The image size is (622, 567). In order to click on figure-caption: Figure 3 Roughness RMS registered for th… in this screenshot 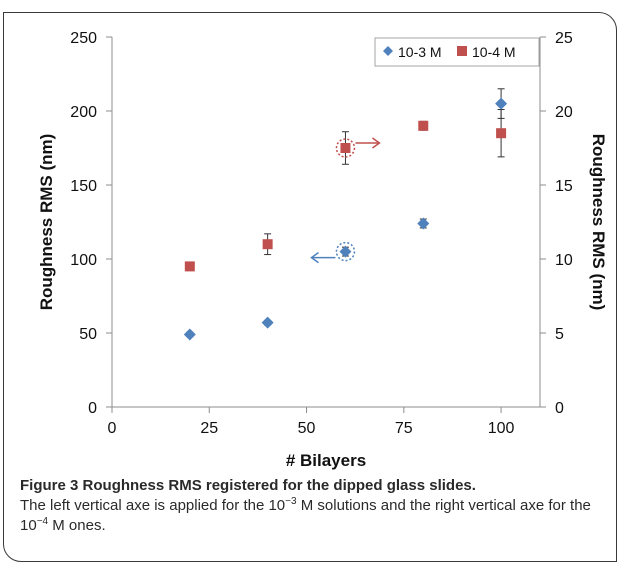, I will do `click(315, 506)`.